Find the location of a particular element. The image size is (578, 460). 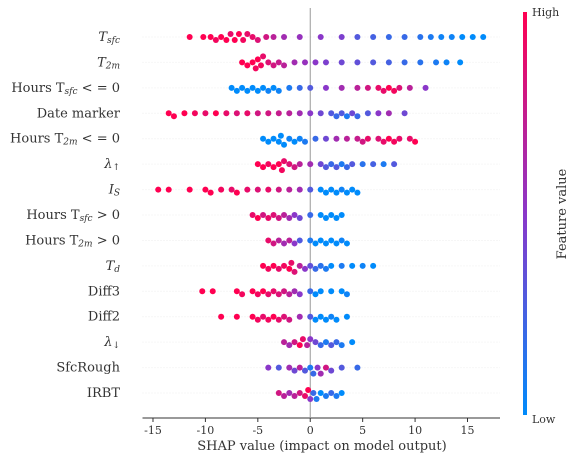

feature-label: Td is located at coordinates (113, 266).